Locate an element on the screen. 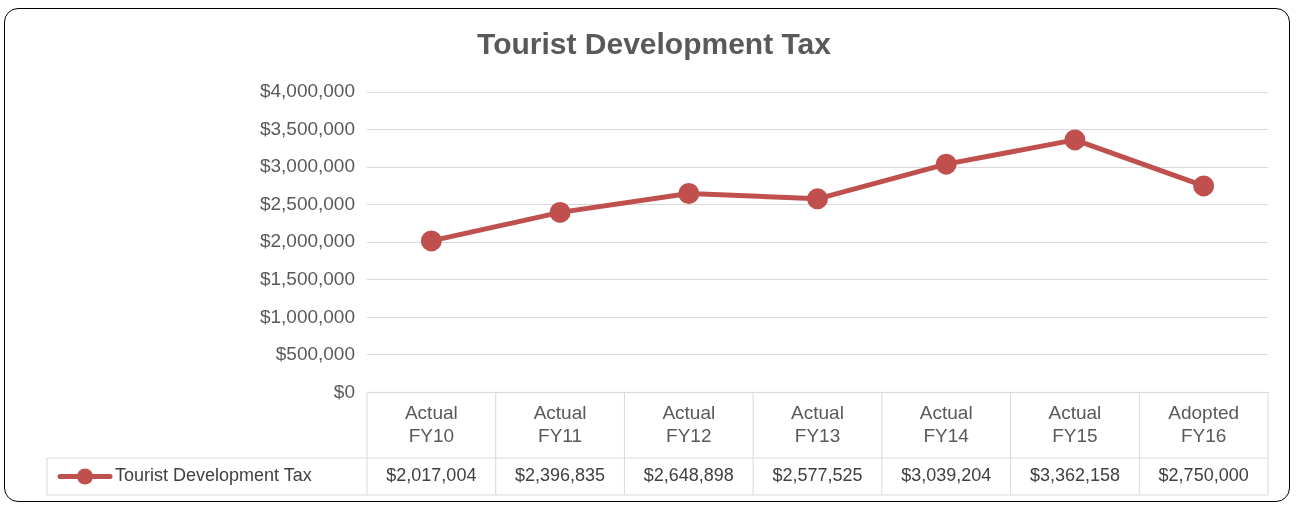 This screenshot has width=1296, height=506. y-tick-label: $1,000,000 is located at coordinates (307, 316).